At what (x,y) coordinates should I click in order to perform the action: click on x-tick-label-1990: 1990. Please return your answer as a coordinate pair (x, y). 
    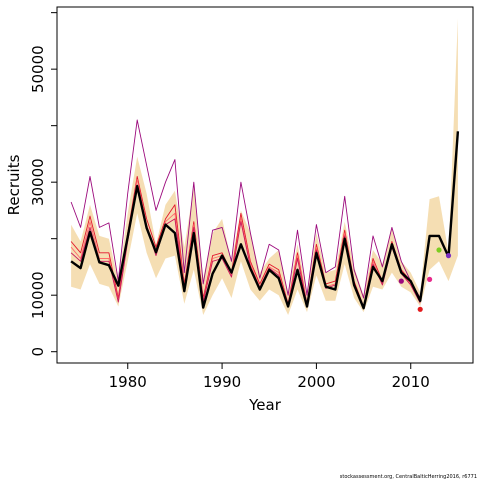
    Looking at the image, I should click on (222, 382).